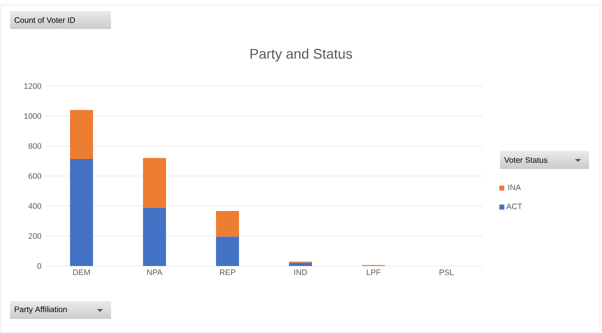 The height and width of the screenshot is (333, 602). Describe the element at coordinates (301, 55) in the screenshot. I see `chart-title: Party and Status` at that location.